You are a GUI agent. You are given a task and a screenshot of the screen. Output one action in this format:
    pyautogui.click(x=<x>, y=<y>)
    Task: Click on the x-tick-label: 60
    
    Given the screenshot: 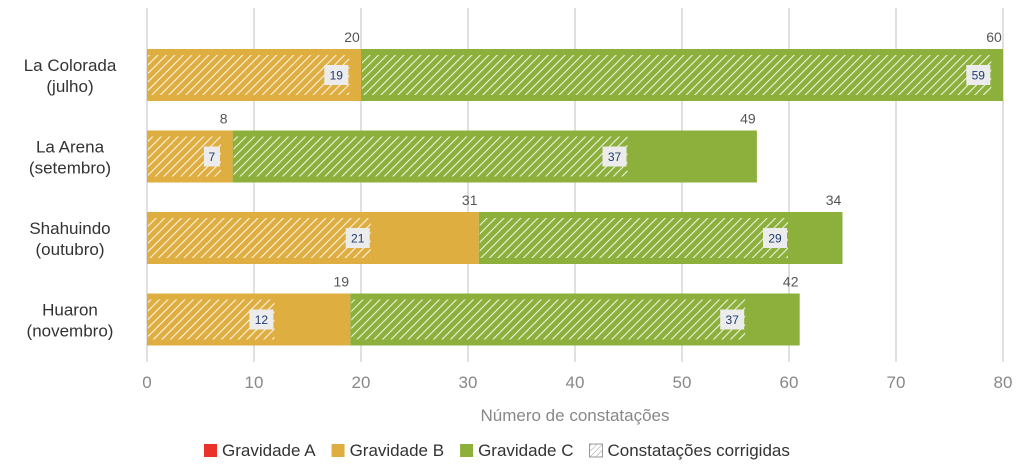 What is the action you would take?
    pyautogui.click(x=789, y=382)
    